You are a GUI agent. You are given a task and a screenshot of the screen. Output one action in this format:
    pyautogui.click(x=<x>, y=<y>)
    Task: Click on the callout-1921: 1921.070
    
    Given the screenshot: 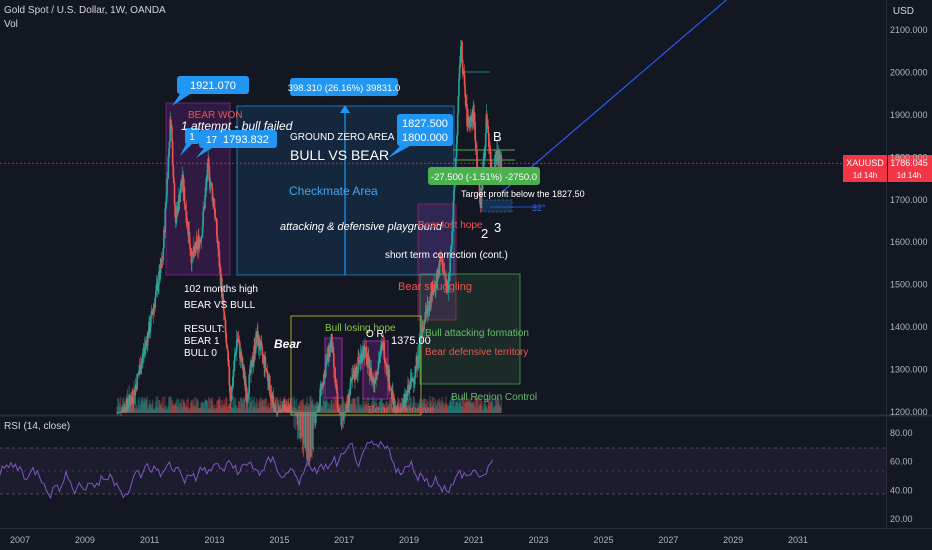 What is the action you would take?
    pyautogui.click(x=210, y=91)
    